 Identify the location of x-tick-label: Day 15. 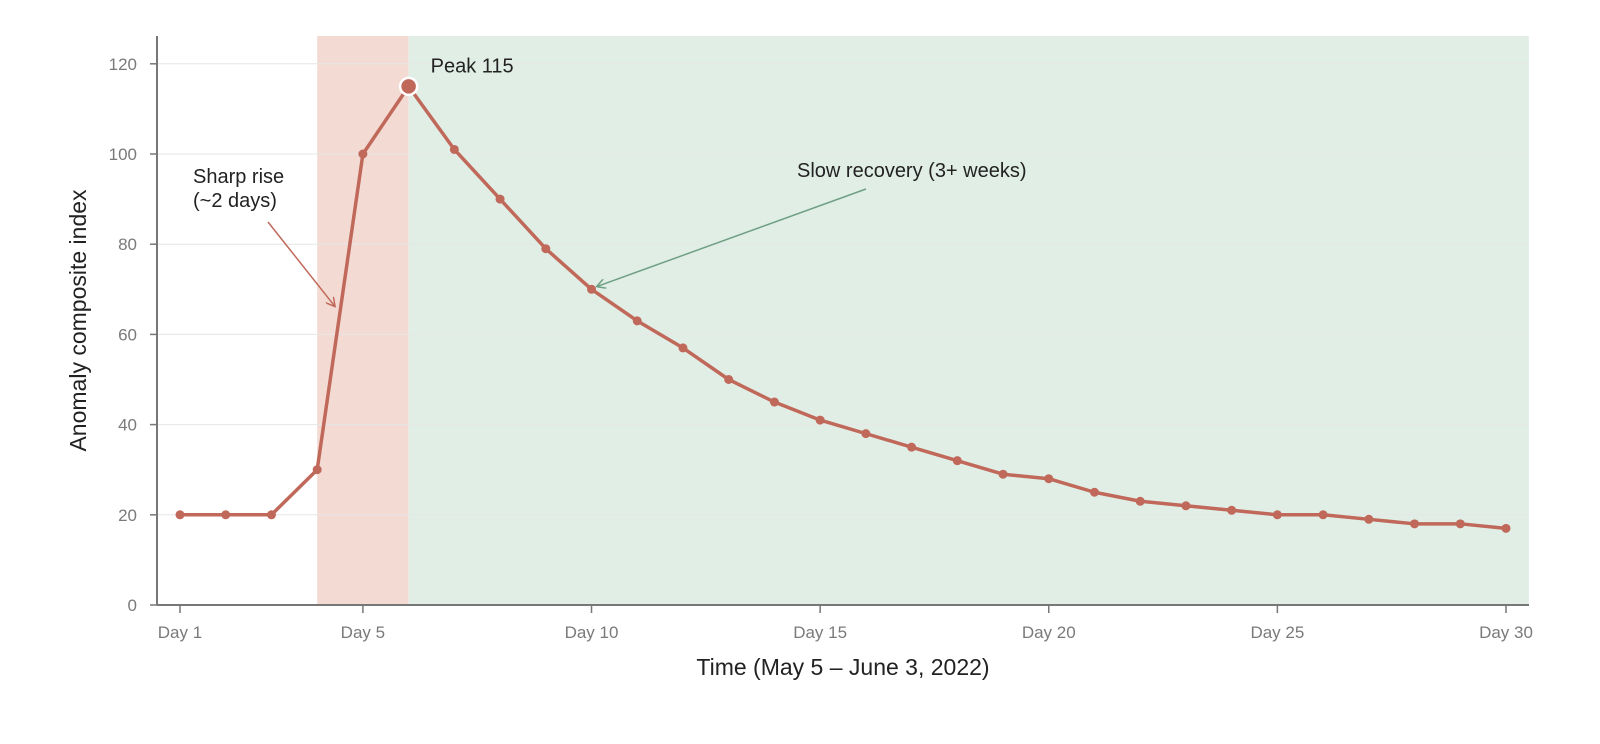
(820, 632).